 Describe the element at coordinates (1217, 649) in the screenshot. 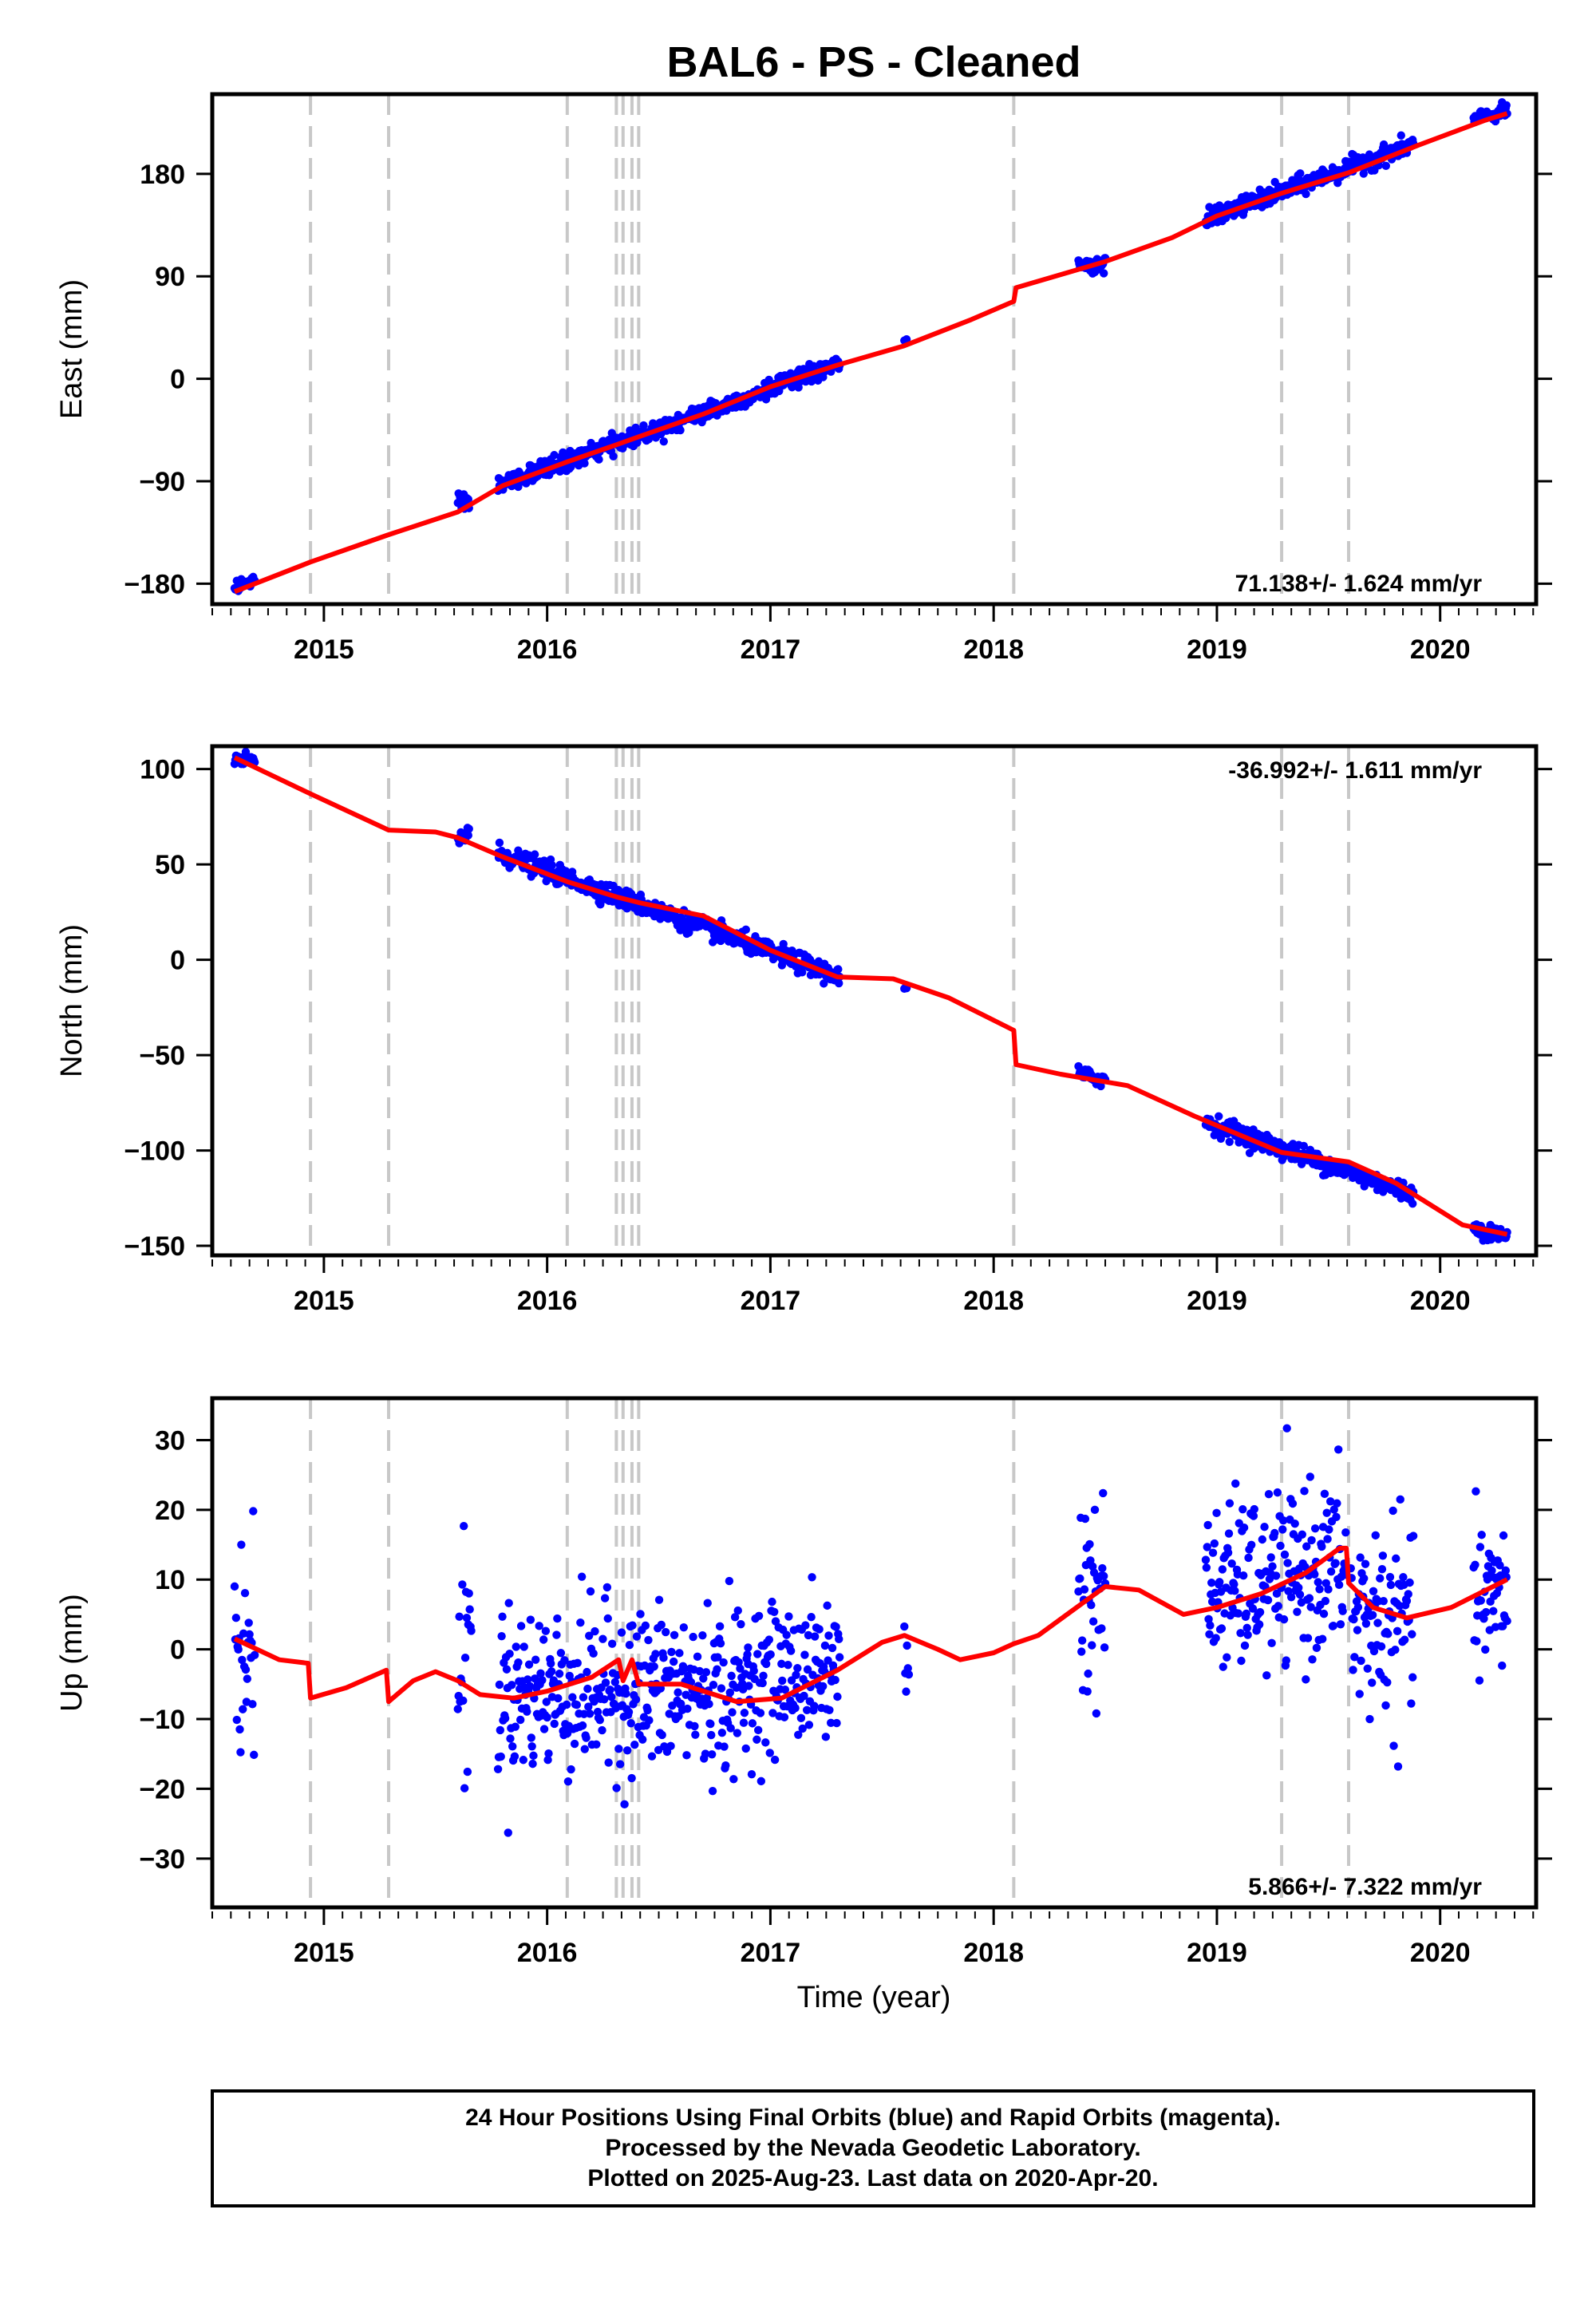

I see `x-tick-label: 2019` at that location.